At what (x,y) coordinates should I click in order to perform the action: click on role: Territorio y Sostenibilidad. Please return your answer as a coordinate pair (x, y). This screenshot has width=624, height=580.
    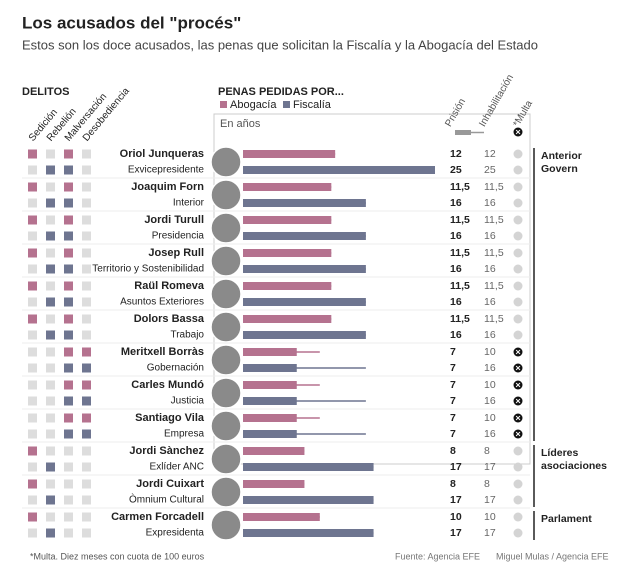
    Looking at the image, I should click on (148, 269).